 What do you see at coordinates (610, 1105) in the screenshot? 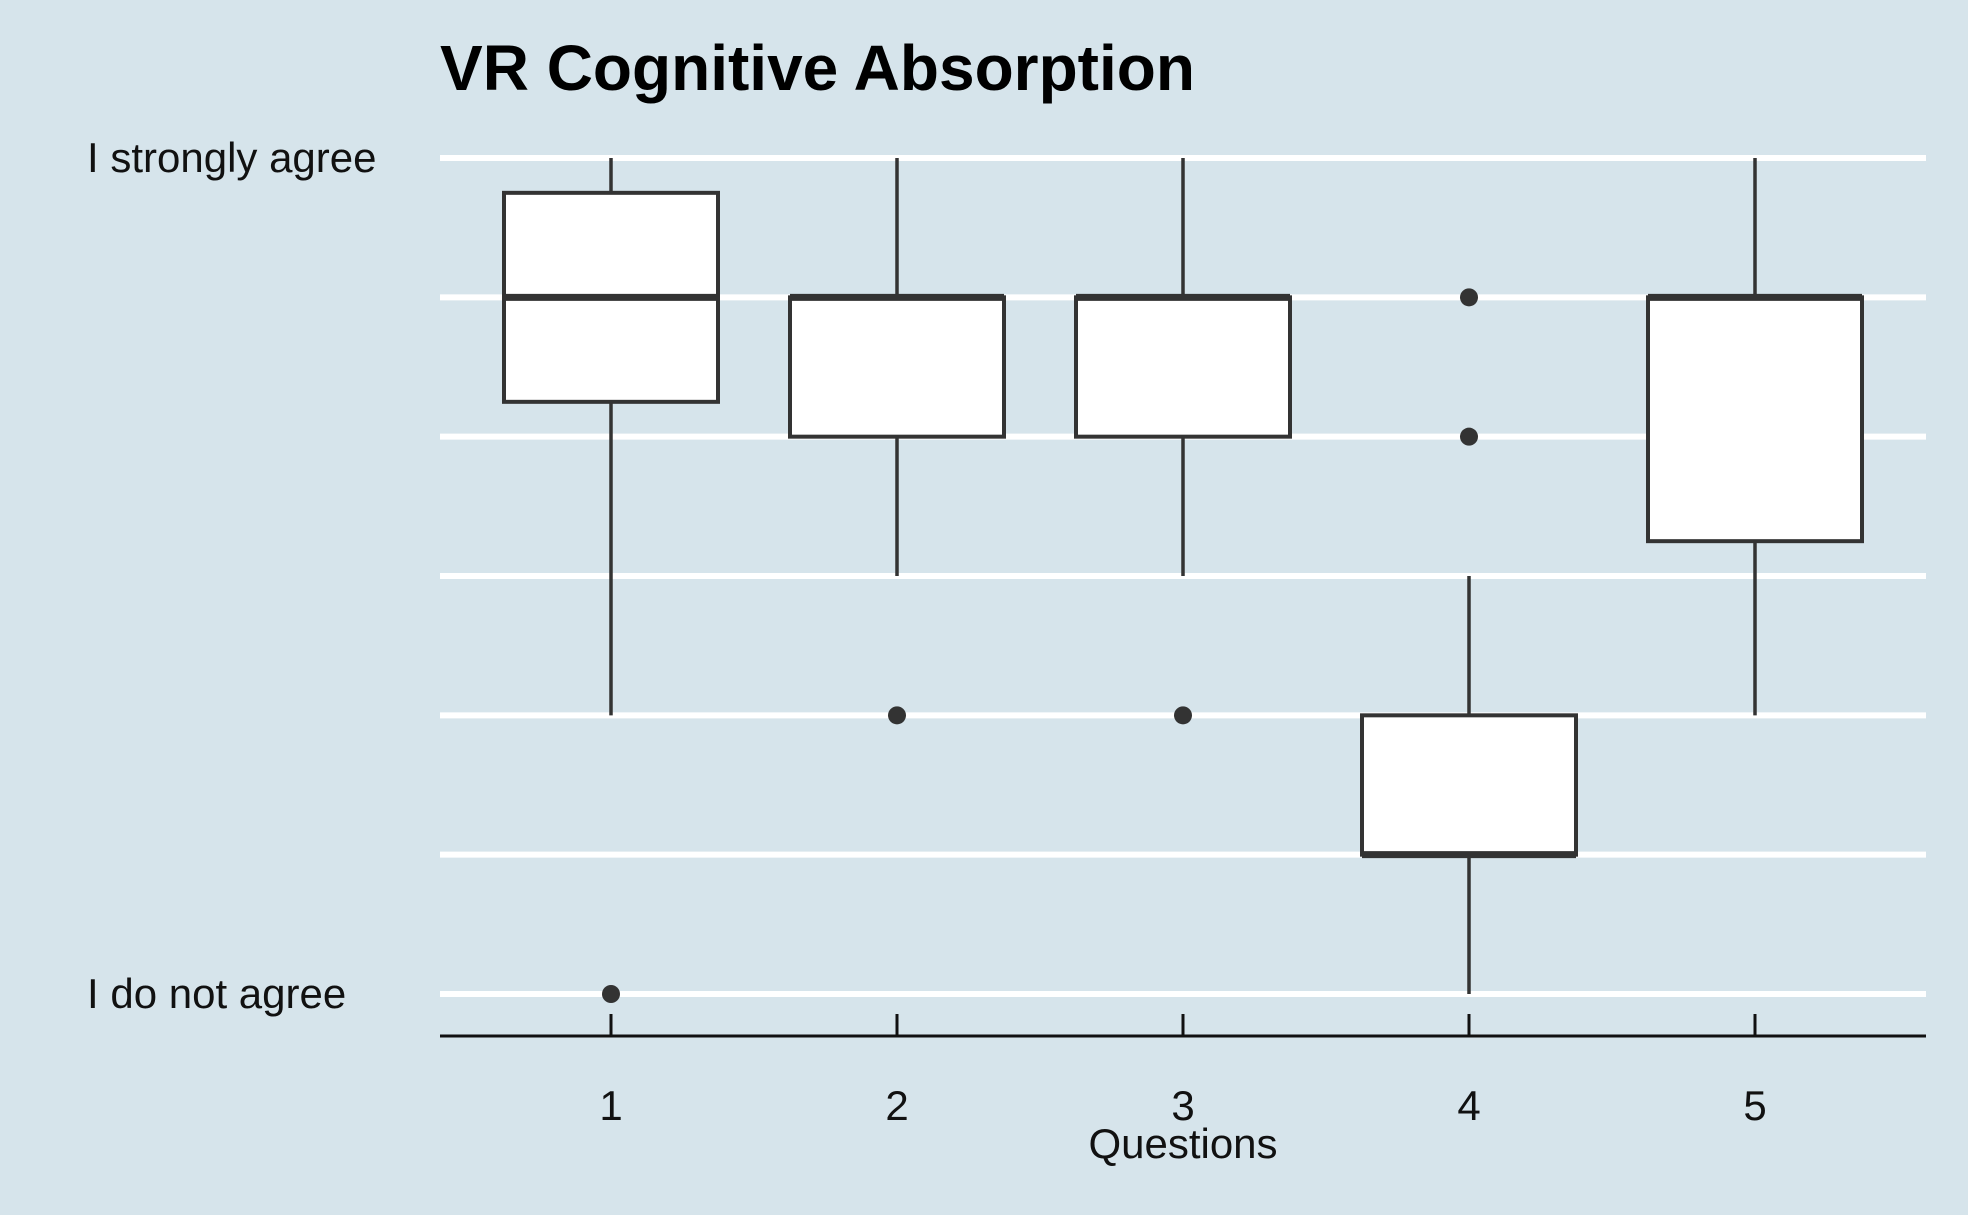
I see `x-tick-label: 1` at bounding box center [610, 1105].